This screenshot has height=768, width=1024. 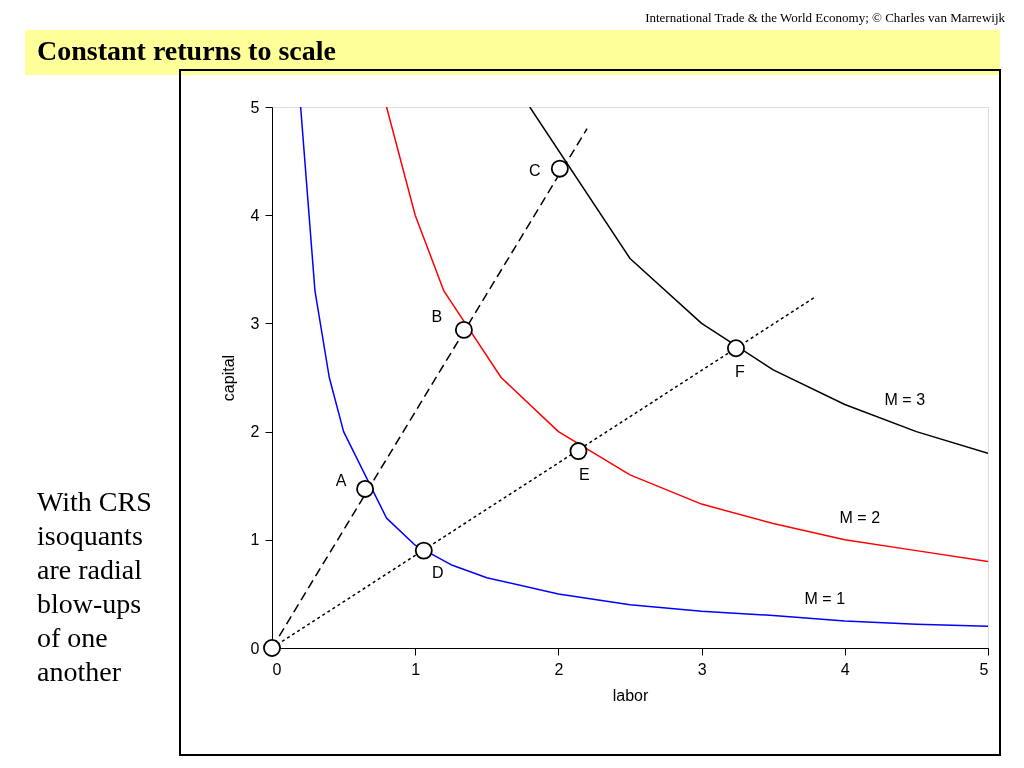 What do you see at coordinates (740, 372) in the screenshot?
I see `data-label: F` at bounding box center [740, 372].